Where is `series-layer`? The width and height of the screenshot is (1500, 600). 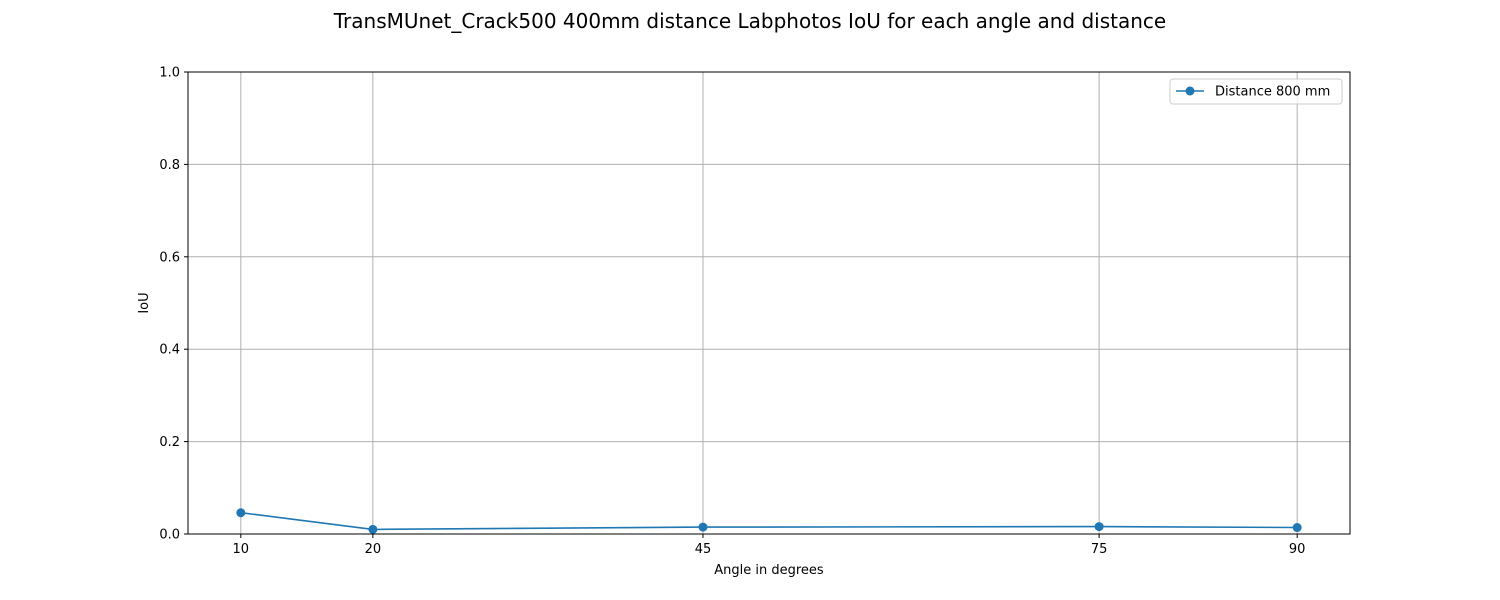 series-layer is located at coordinates (769, 521).